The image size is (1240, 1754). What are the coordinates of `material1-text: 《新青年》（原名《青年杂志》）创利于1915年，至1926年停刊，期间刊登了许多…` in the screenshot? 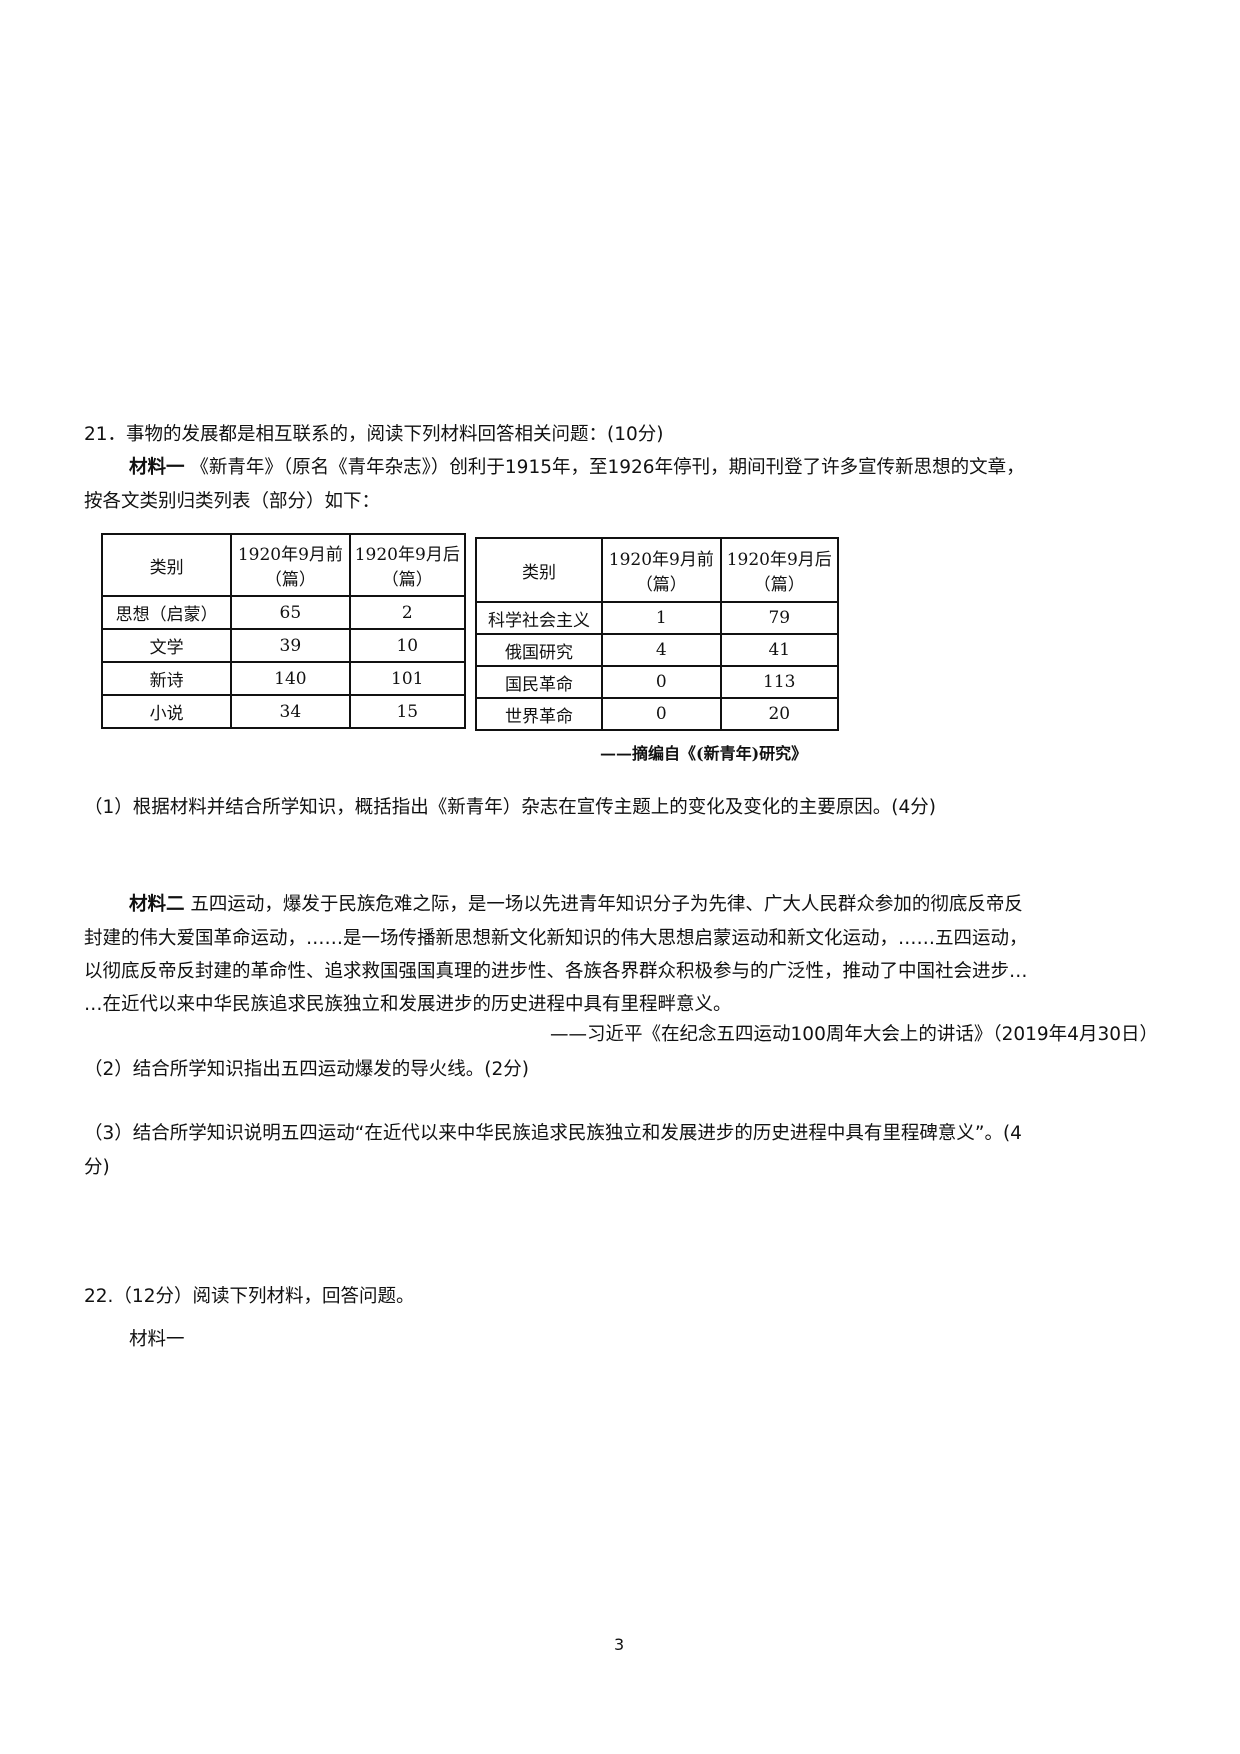 It's located at (607, 467).